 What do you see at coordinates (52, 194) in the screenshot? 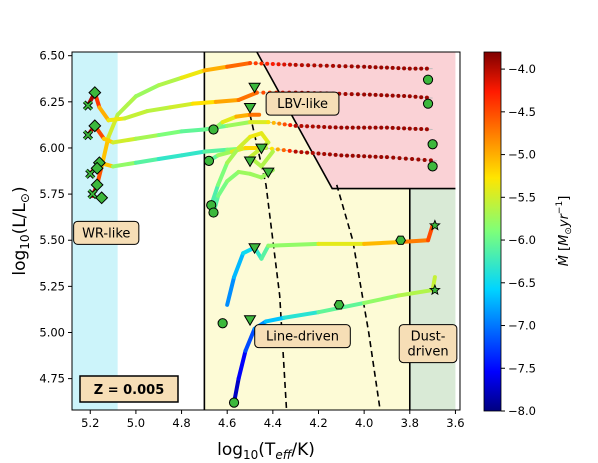
I see `y-tick-label: 5.75` at bounding box center [52, 194].